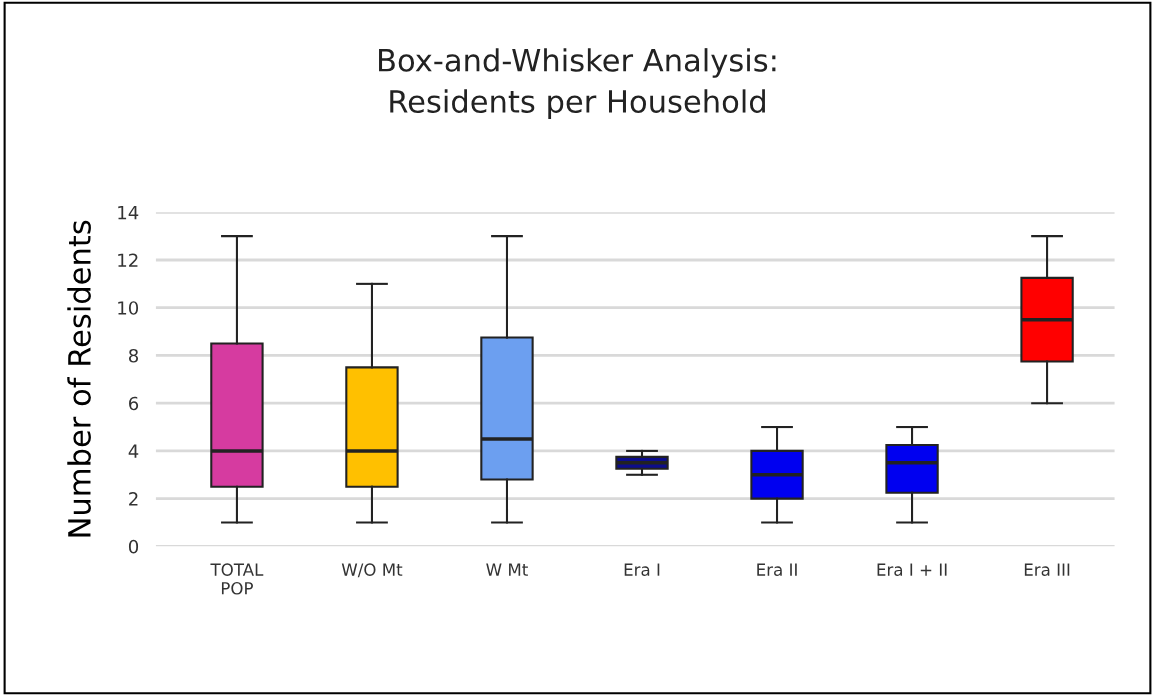 The width and height of the screenshot is (1155, 696). I want to click on y-tick-label: 14, so click(128, 212).